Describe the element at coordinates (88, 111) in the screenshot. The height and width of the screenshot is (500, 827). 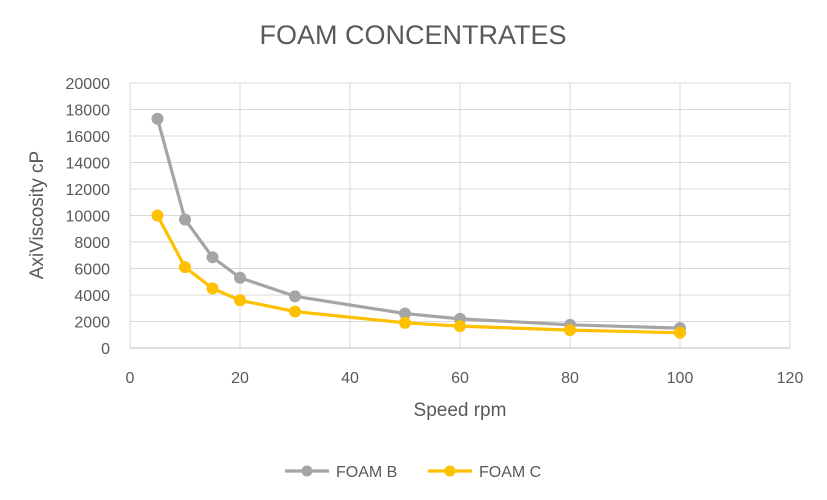
I see `y-tick-label: 18000` at that location.